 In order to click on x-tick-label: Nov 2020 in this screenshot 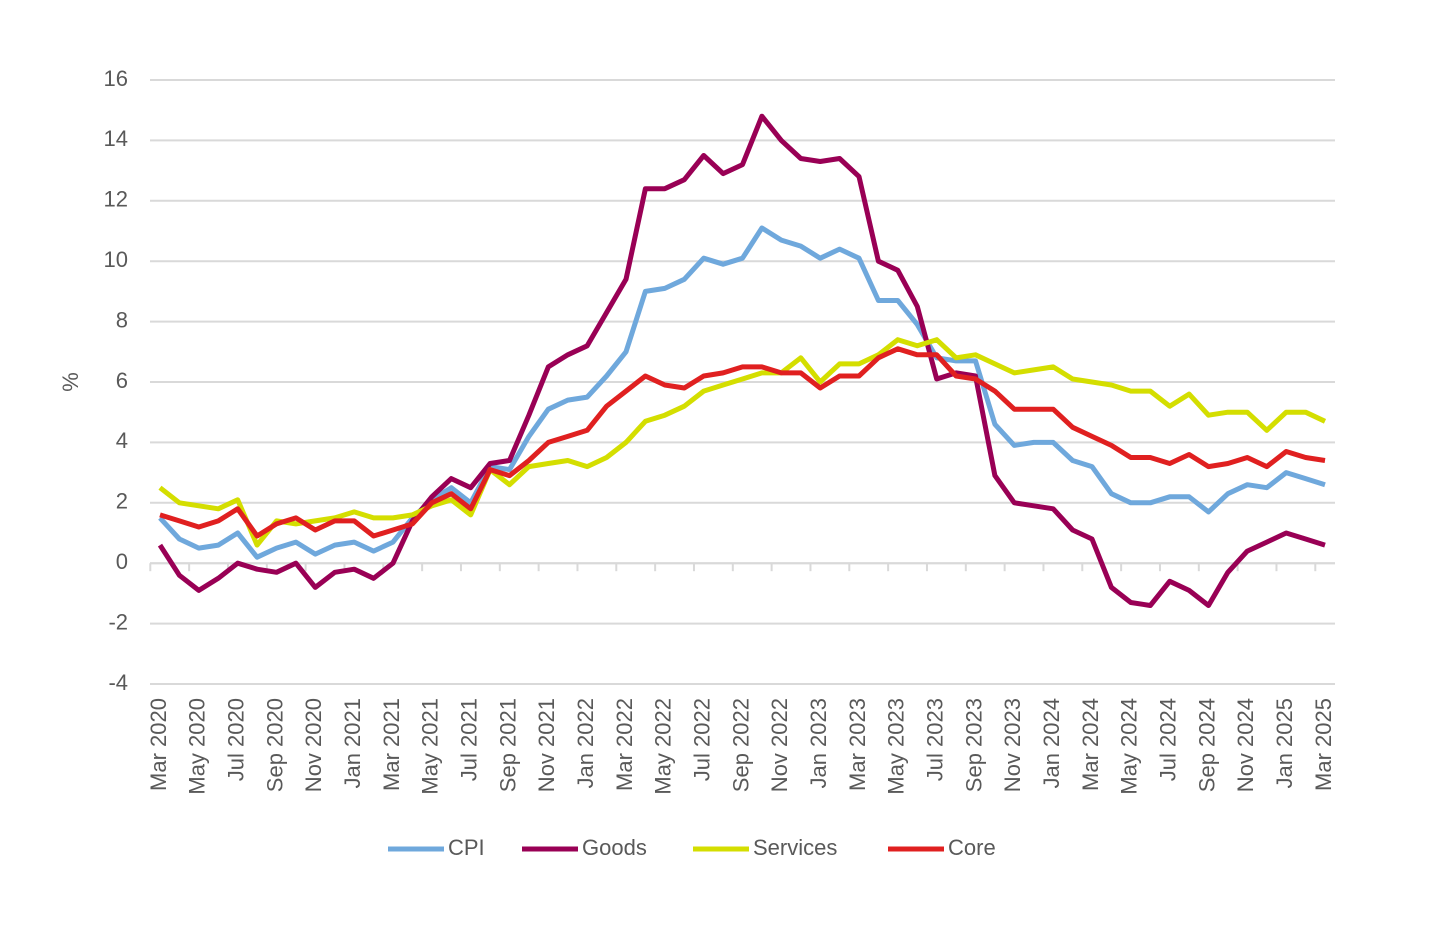, I will do `click(313, 745)`.